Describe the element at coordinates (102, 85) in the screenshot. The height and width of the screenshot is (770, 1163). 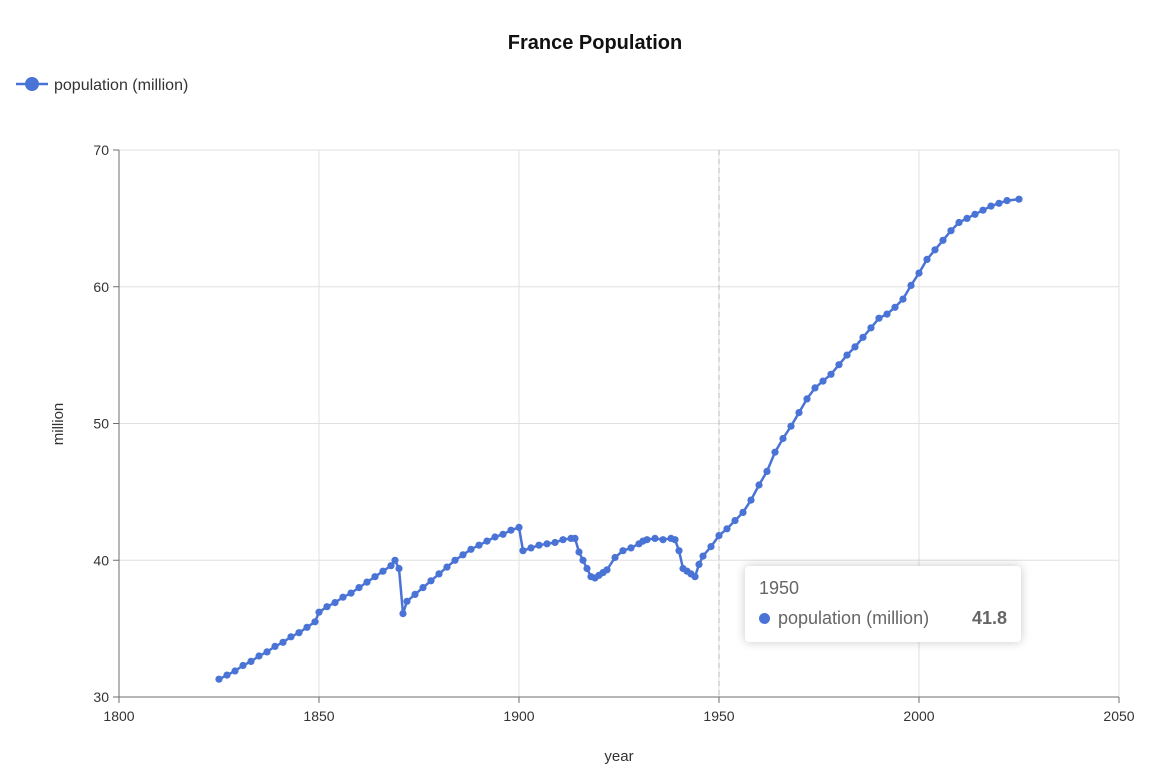
I see `legend: population (million)` at that location.